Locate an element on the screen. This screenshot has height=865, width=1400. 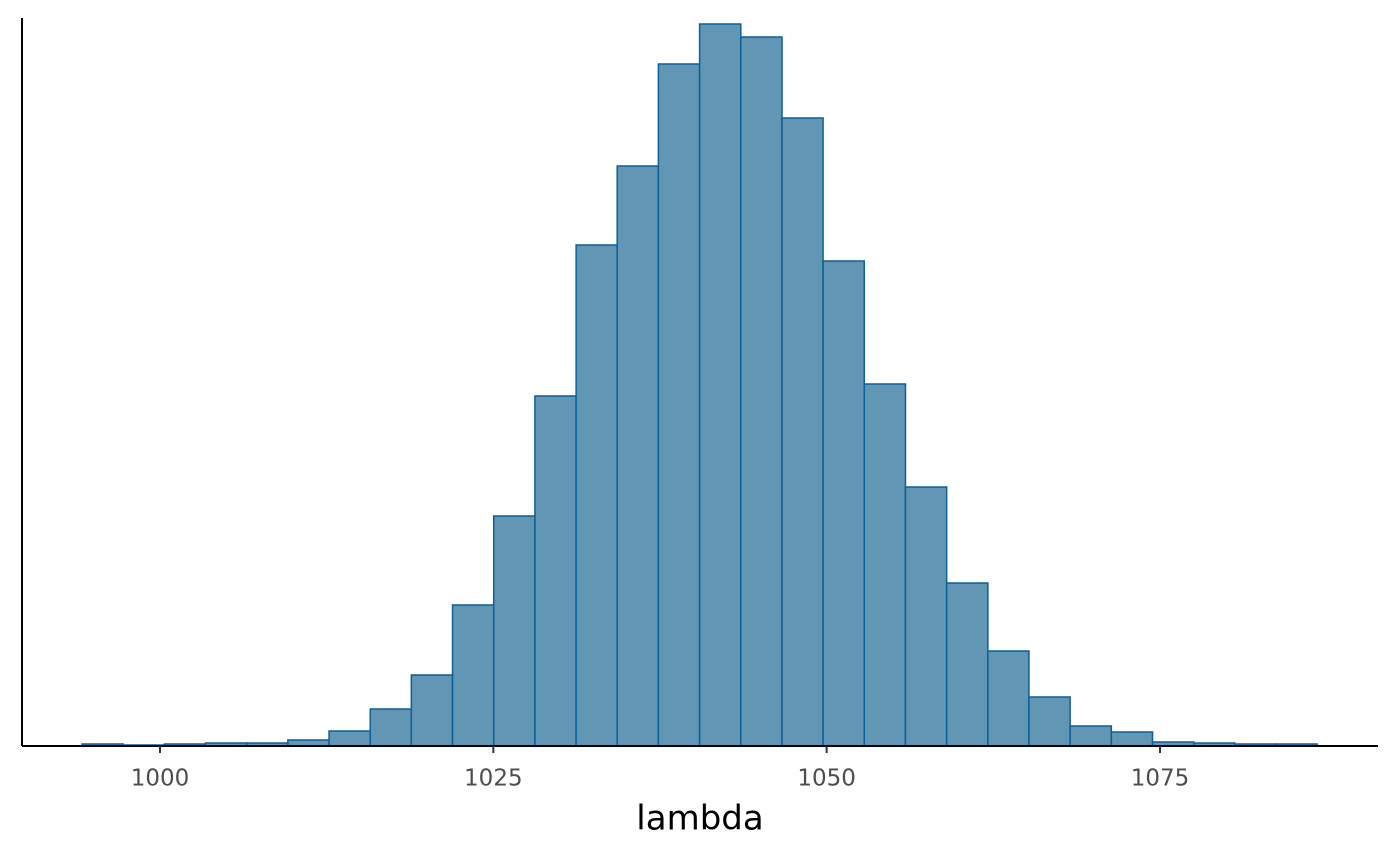
x-tick-label: 1025 is located at coordinates (493, 779).